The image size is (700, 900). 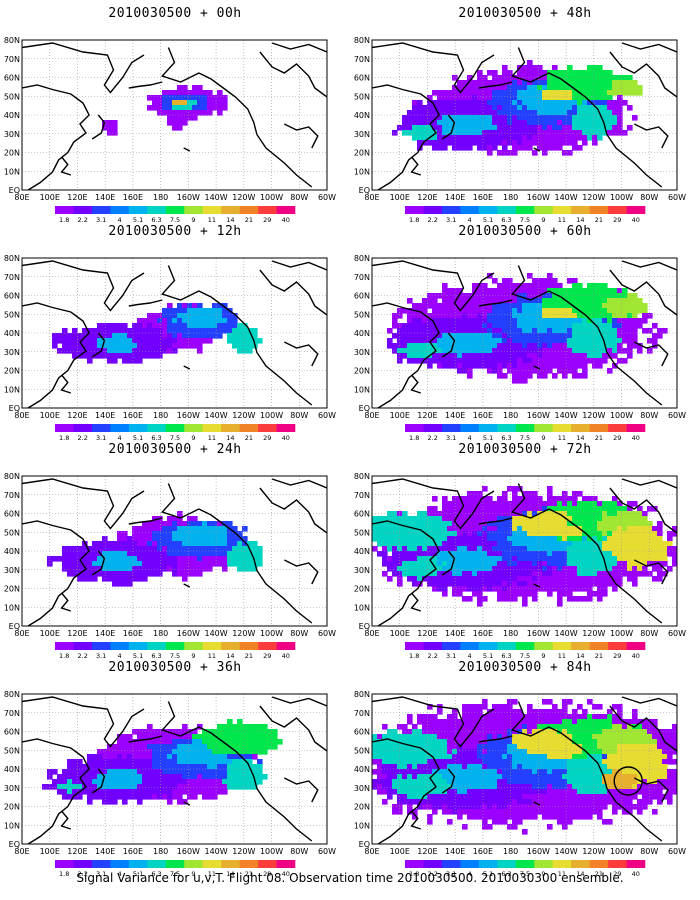 What do you see at coordinates (364, 626) in the screenshot?
I see `lat-tick-label: EQ` at bounding box center [364, 626].